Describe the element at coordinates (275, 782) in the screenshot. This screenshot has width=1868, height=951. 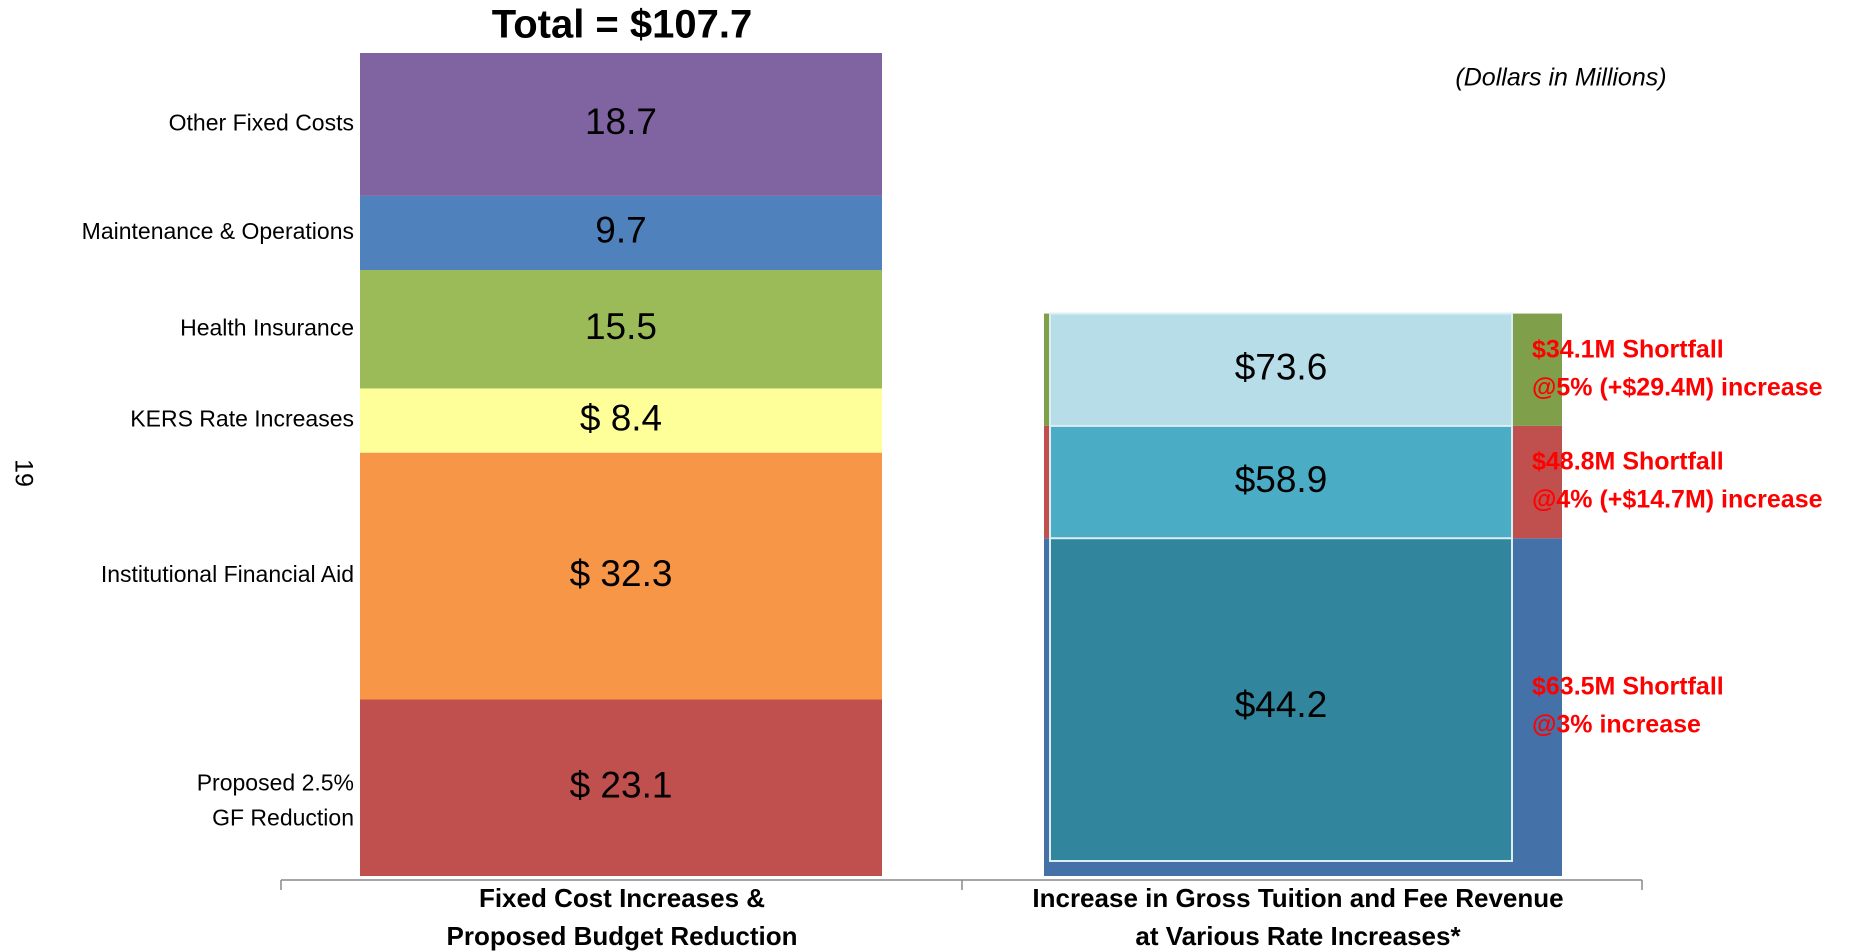
I see `segment-name: Proposed 2.5%` at that location.